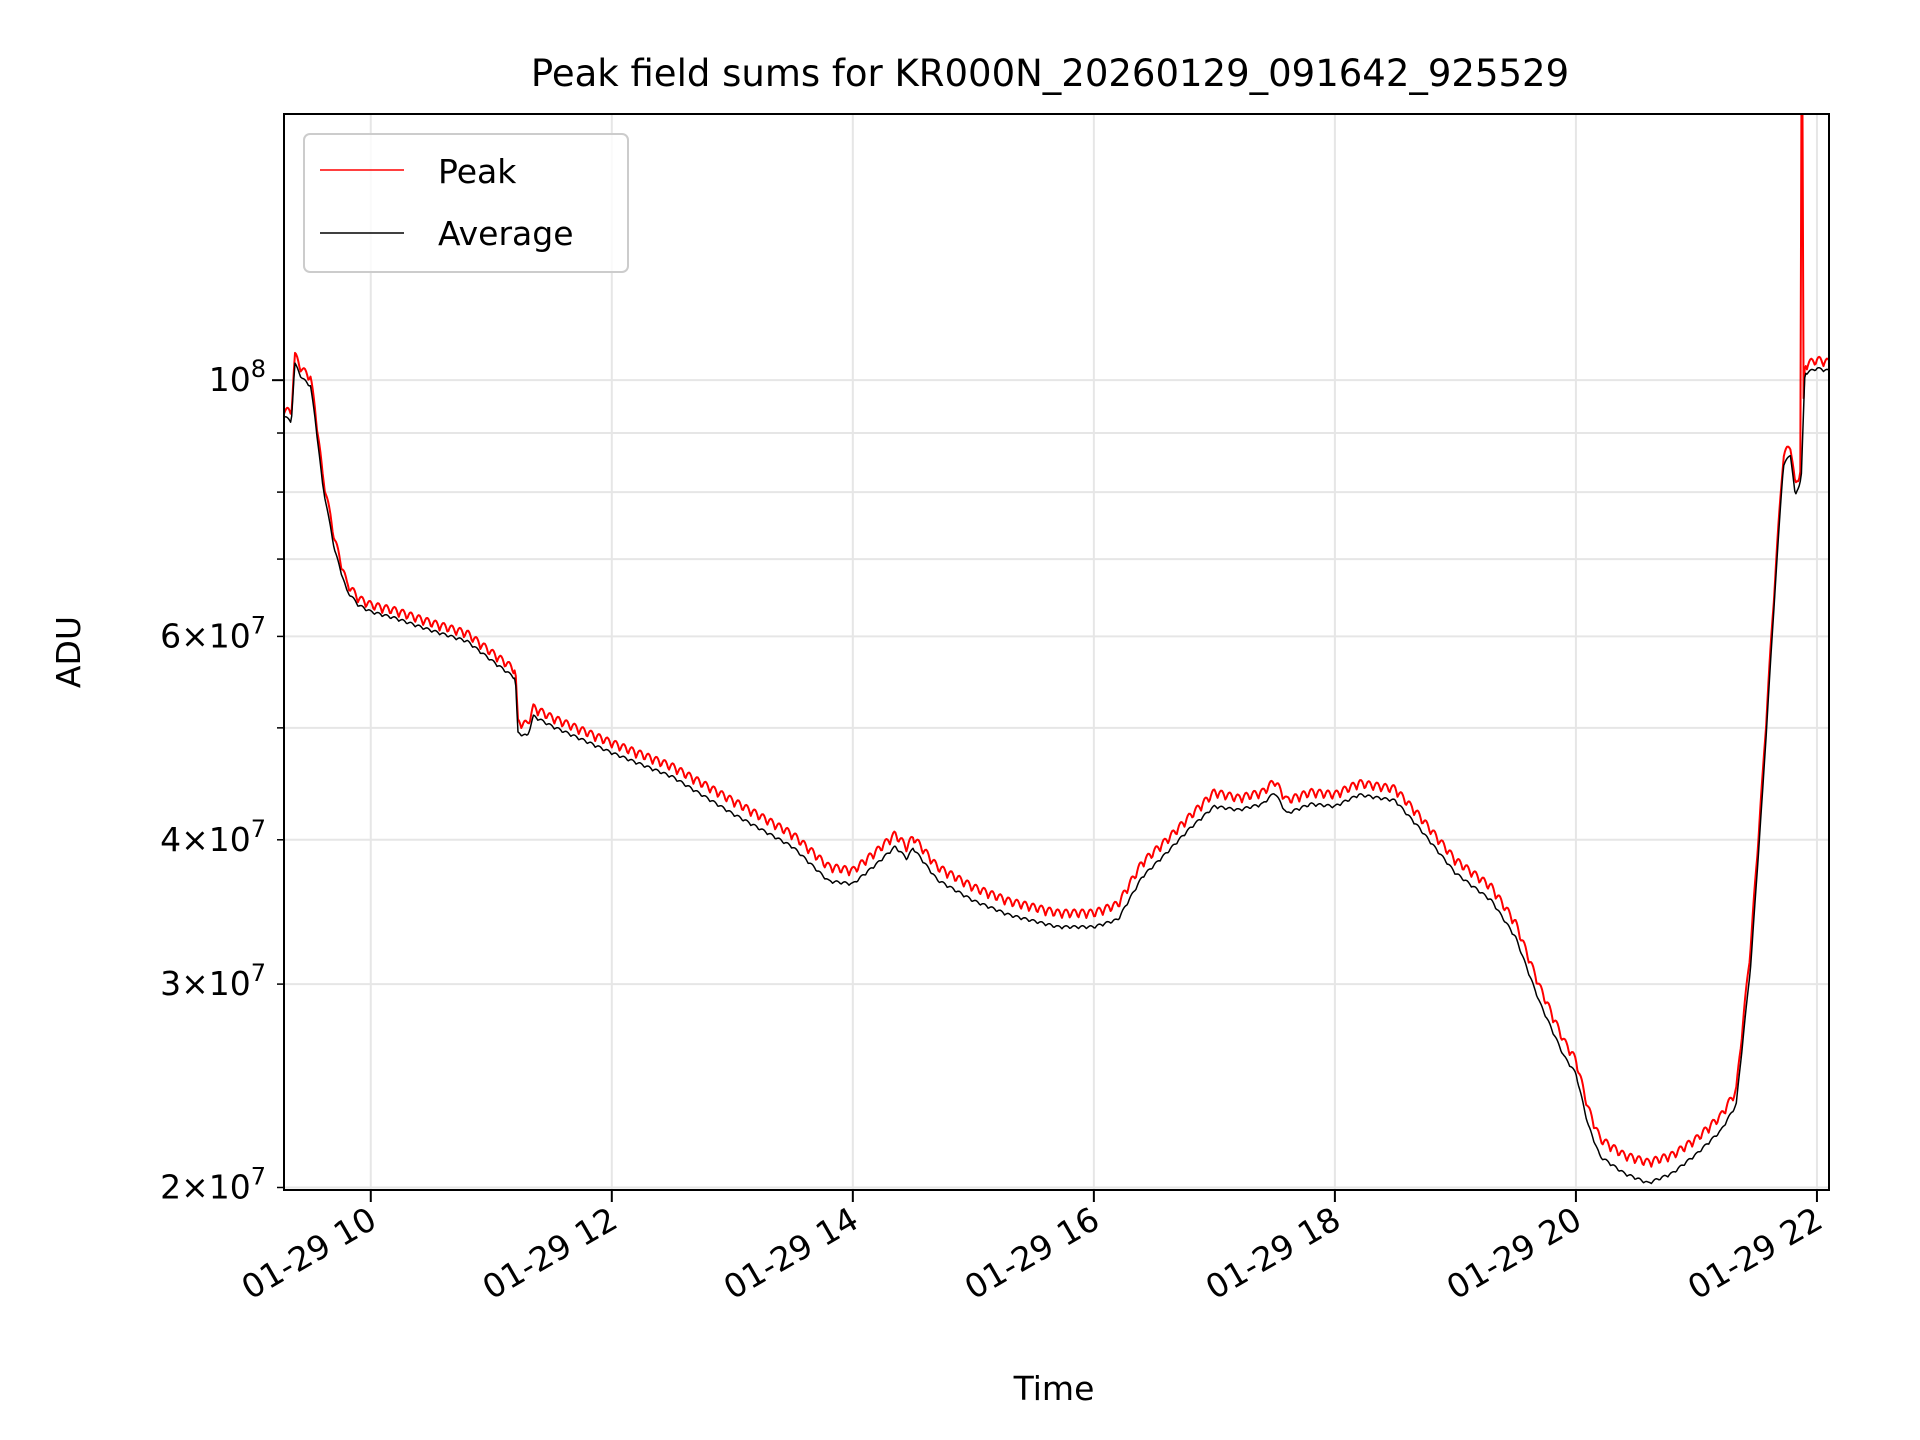  What do you see at coordinates (506, 233) in the screenshot?
I see `legend-average-label: Average` at bounding box center [506, 233].